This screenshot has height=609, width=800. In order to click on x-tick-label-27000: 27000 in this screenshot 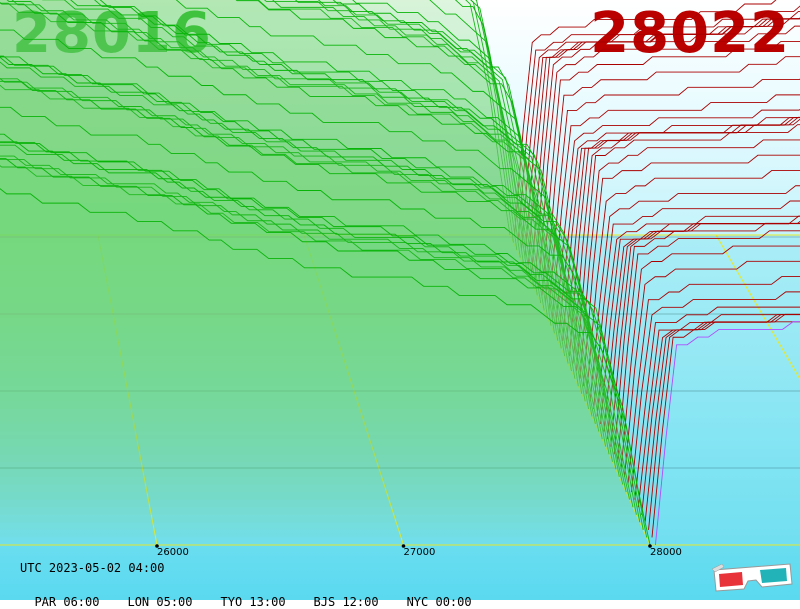, I will do `click(420, 552)`.